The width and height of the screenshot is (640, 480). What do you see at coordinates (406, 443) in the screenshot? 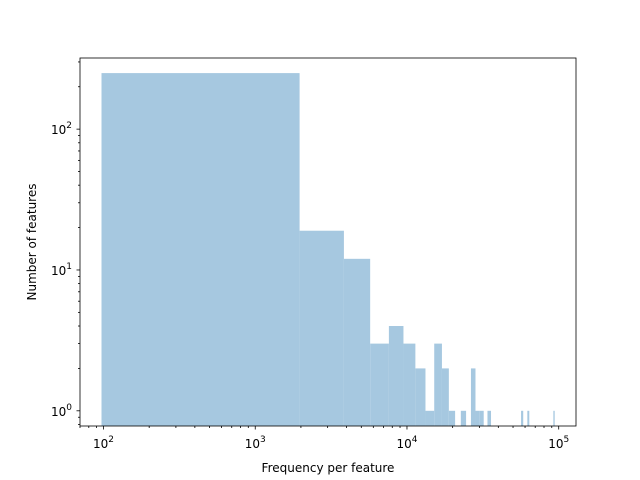
I see `x-tick-label-2: 10⁴` at bounding box center [406, 443].